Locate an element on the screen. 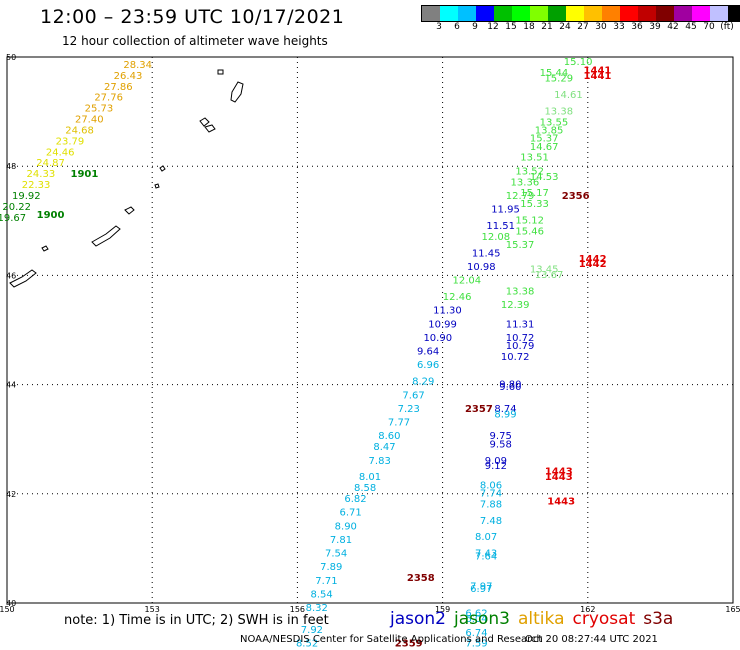 This screenshot has height=650, width=740. satellite-name: cryosat is located at coordinates (604, 619).